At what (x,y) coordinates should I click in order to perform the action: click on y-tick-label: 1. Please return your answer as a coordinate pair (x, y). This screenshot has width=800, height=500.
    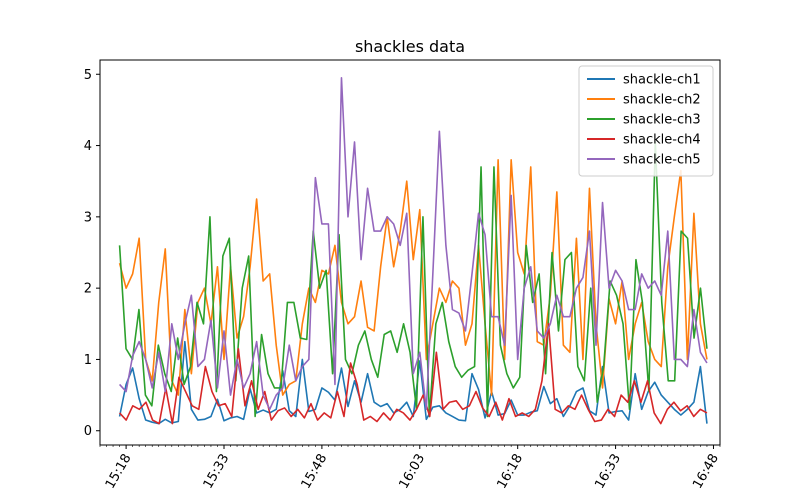
    Looking at the image, I should click on (88, 360).